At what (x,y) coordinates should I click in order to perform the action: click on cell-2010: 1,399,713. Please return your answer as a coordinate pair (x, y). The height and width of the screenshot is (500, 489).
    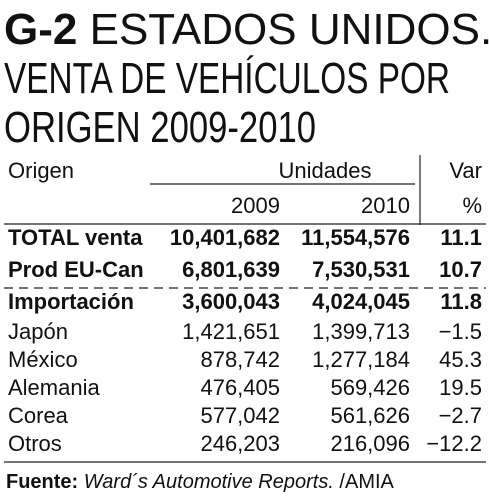
    Looking at the image, I should click on (361, 331).